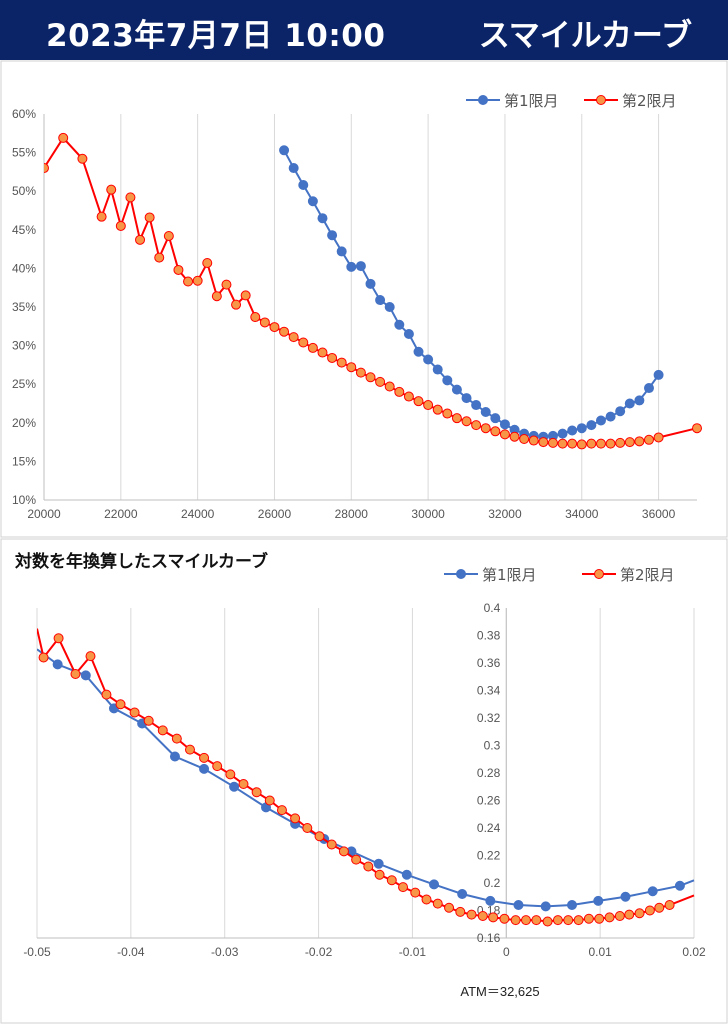 This screenshot has width=728, height=1024. Describe the element at coordinates (225, 952) in the screenshot. I see `x-tick-label: -0.03` at that location.